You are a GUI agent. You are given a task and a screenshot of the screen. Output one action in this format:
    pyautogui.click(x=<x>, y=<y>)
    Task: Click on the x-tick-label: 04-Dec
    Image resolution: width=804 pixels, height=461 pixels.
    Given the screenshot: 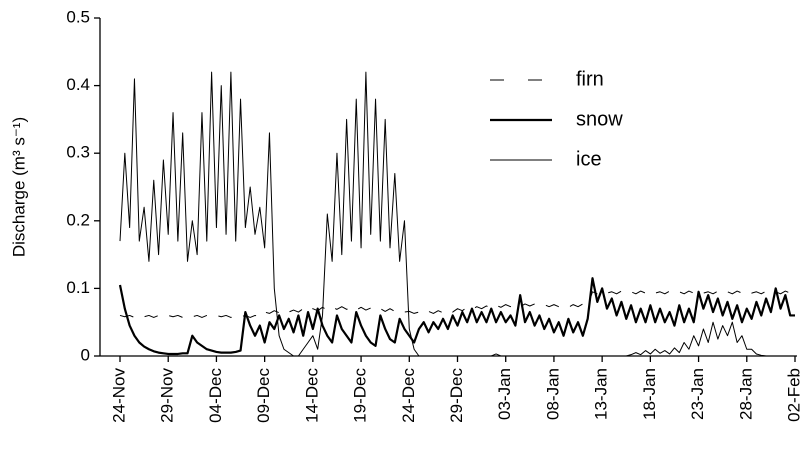 What is the action you would take?
    pyautogui.click(x=215, y=395)
    